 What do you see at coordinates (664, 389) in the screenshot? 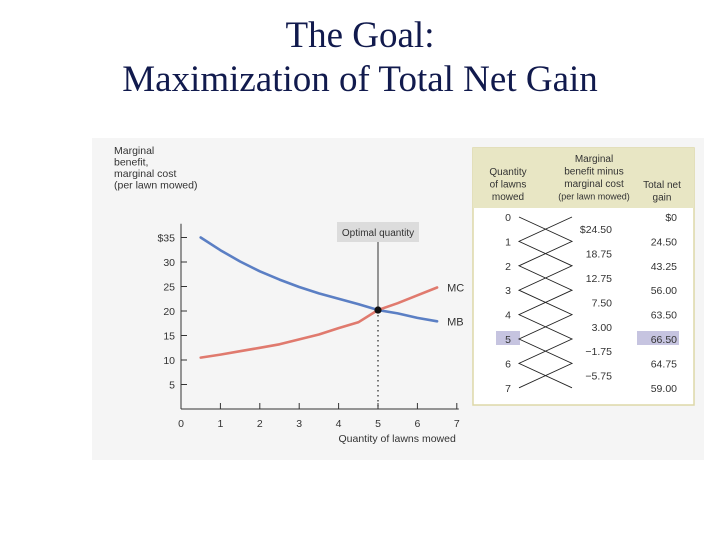
I see `table-cell-total: 59.00` at bounding box center [664, 389].